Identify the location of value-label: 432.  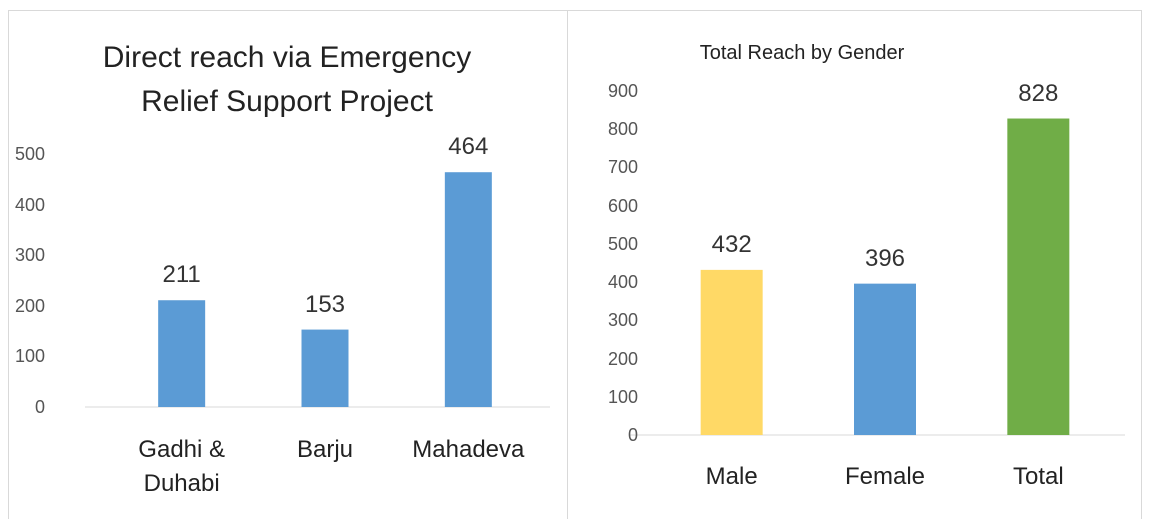
(731, 244).